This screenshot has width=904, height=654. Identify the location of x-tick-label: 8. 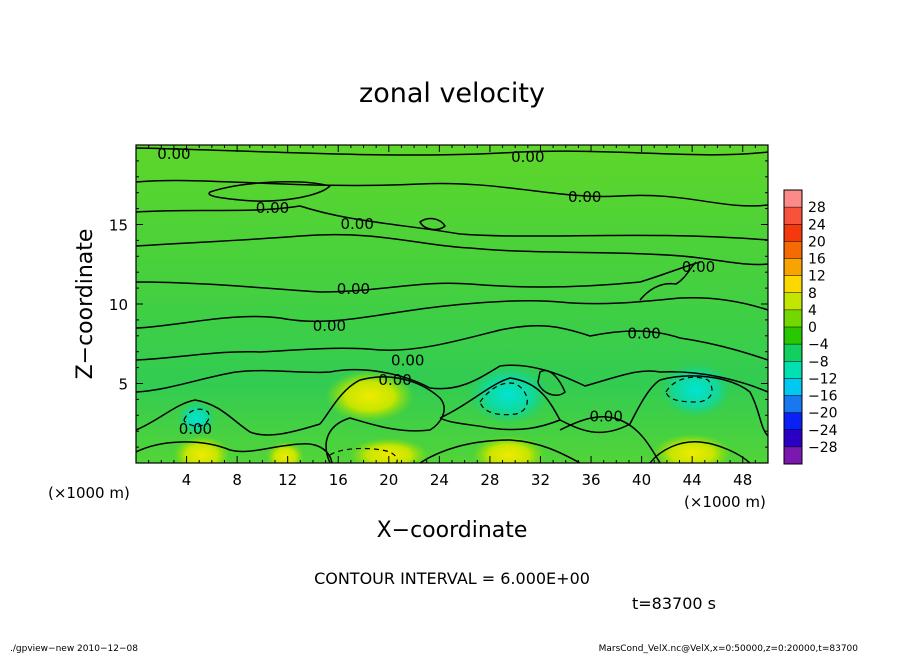
(237, 480).